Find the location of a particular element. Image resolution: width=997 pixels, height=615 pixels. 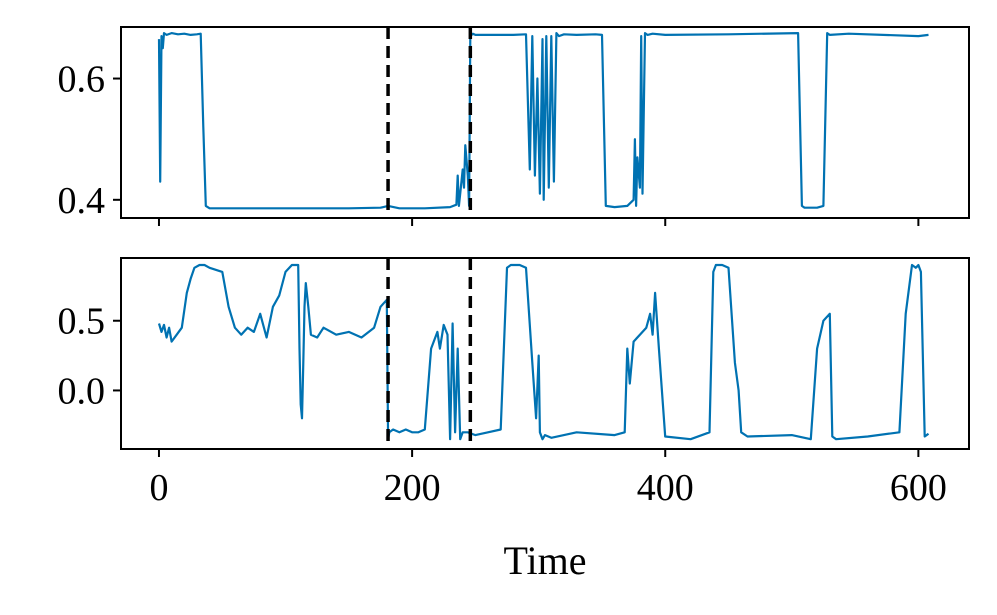

x-axis-label: Time is located at coordinates (544, 560).